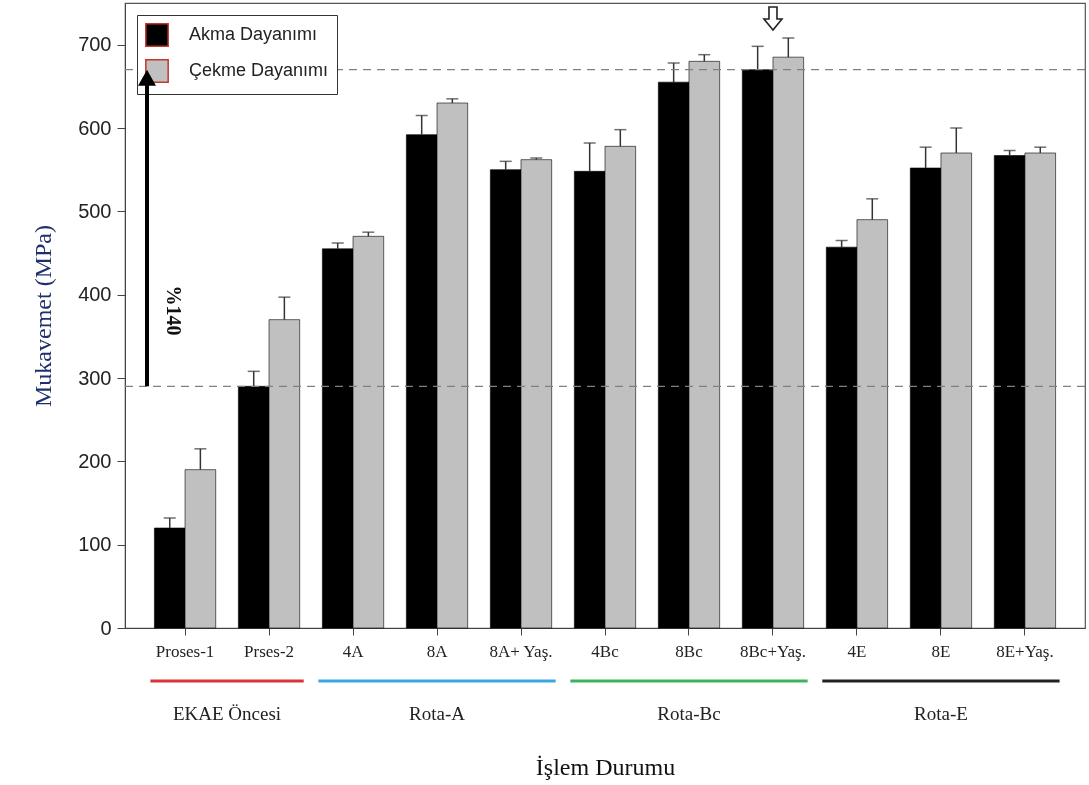 The width and height of the screenshot is (1089, 785). Describe the element at coordinates (185, 651) in the screenshot. I see `x-tick-label: Proses-1` at that location.